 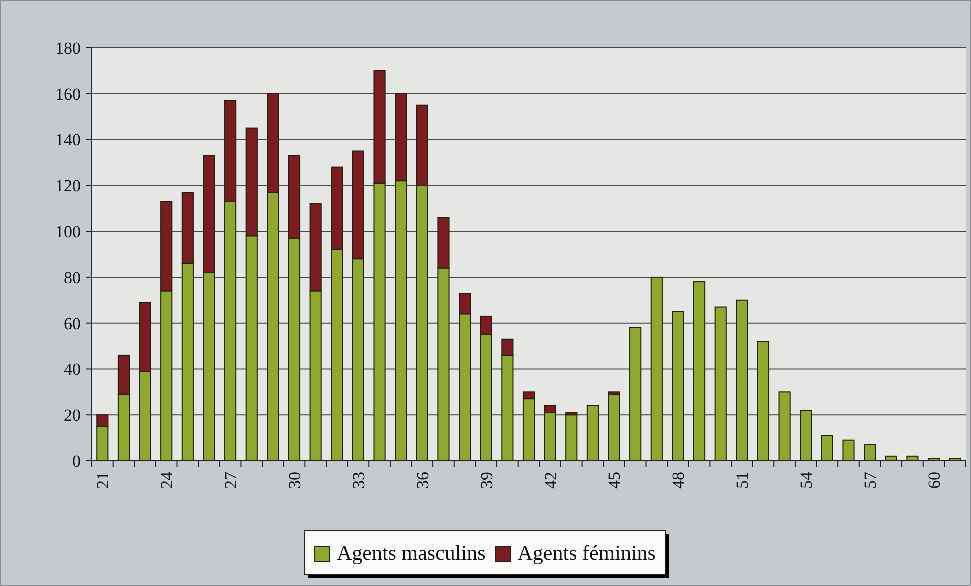 What do you see at coordinates (231, 480) in the screenshot?
I see `x-tick-label: 27` at bounding box center [231, 480].